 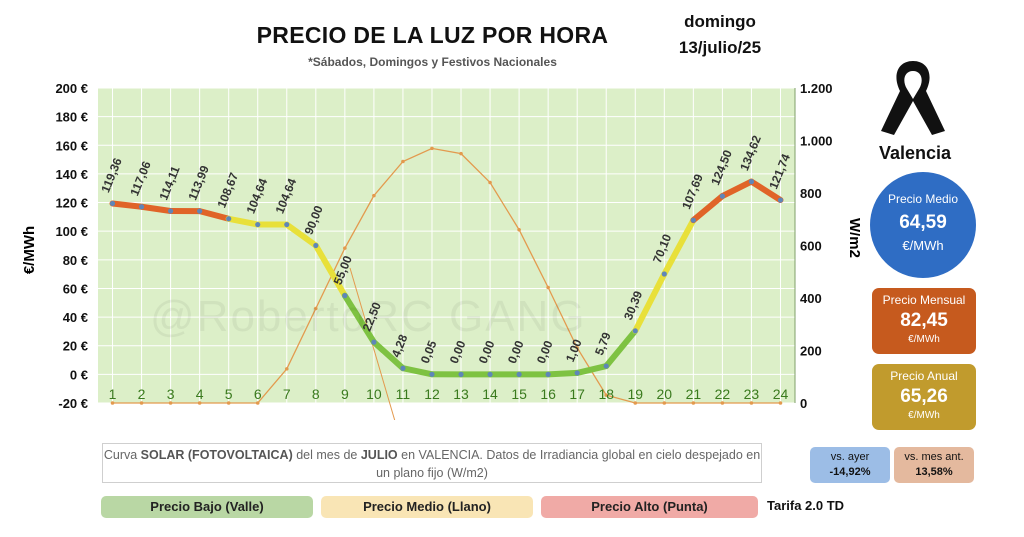 I want to click on precio-medio-value: 64,59, so click(x=923, y=222).